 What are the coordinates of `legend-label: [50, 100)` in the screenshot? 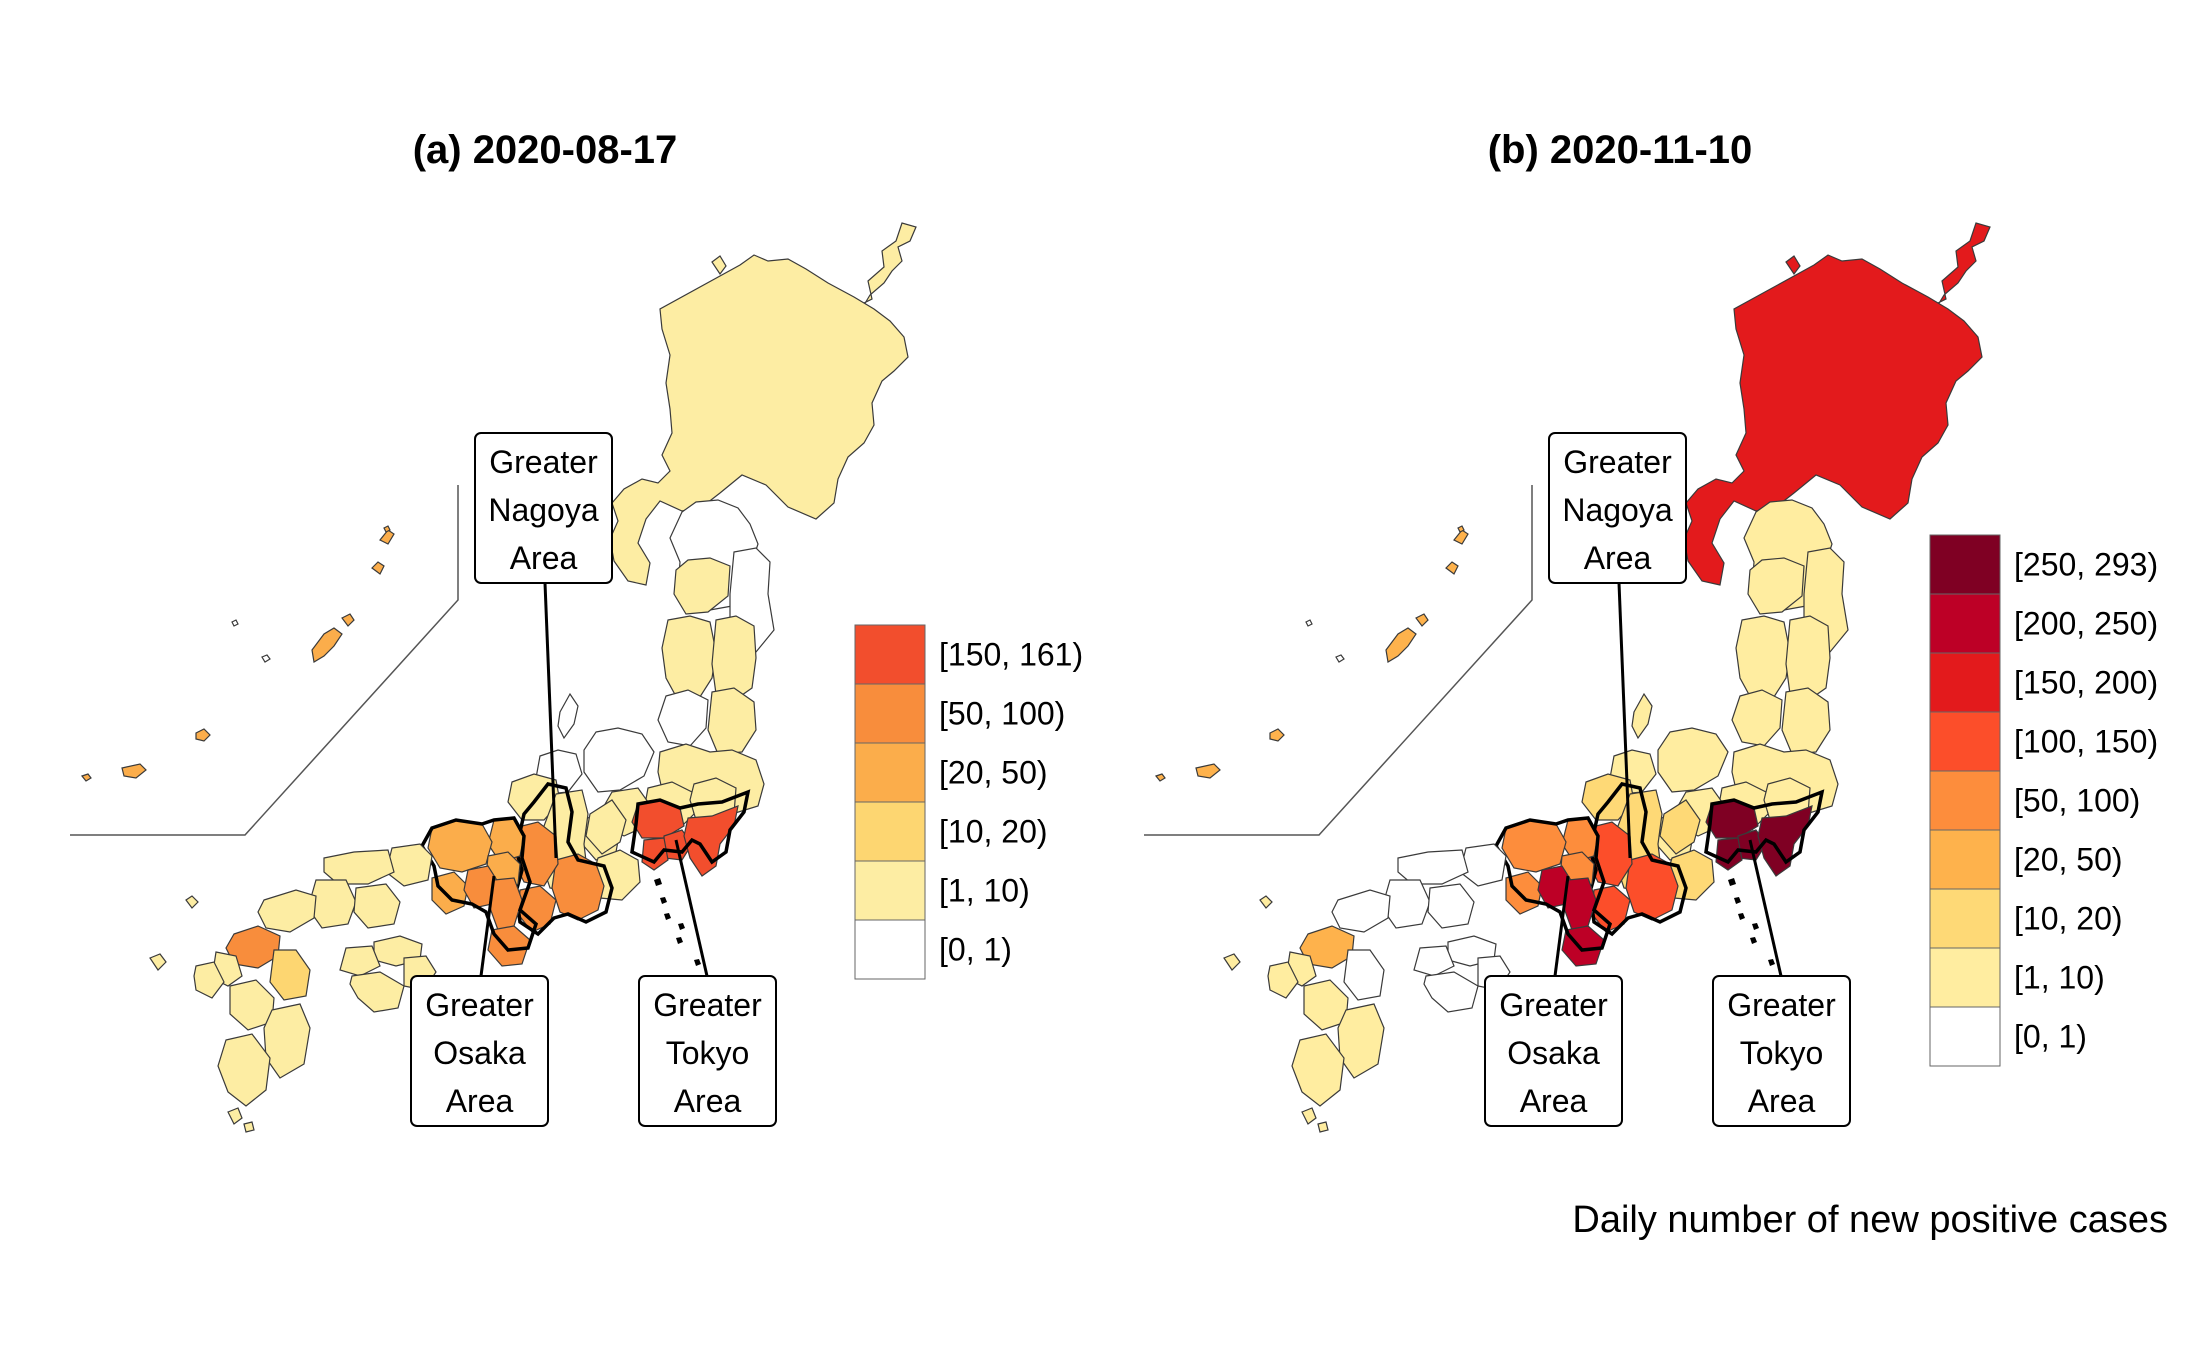 It's located at (2077, 801).